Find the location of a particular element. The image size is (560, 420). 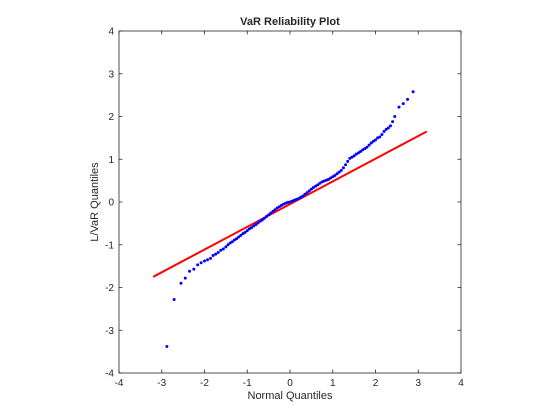

x-tick-label: 1 is located at coordinates (333, 383).